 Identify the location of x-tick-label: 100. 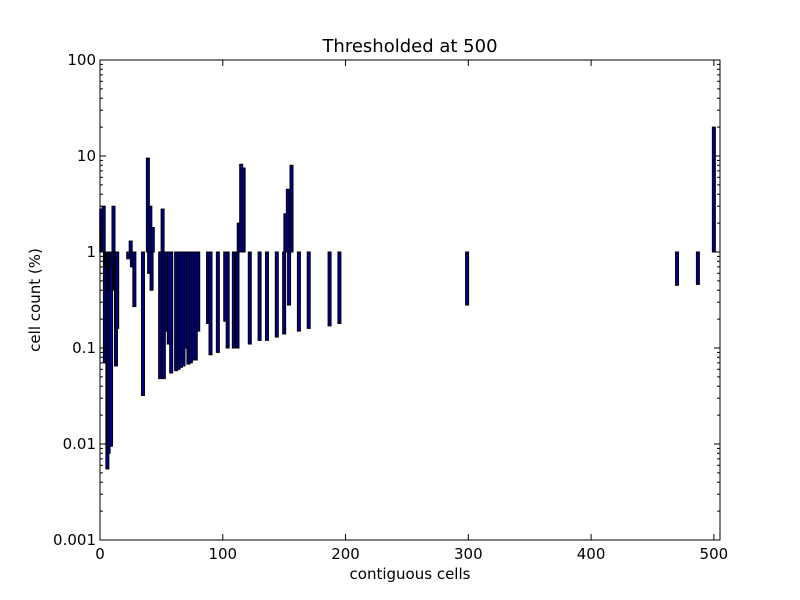
(222, 554).